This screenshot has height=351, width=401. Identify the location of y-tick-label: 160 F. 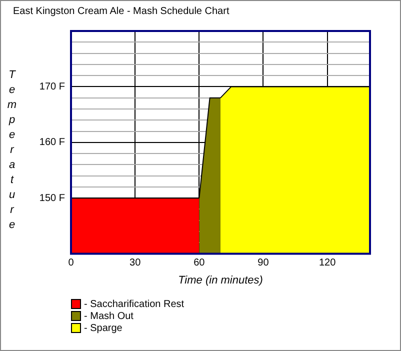
(52, 142).